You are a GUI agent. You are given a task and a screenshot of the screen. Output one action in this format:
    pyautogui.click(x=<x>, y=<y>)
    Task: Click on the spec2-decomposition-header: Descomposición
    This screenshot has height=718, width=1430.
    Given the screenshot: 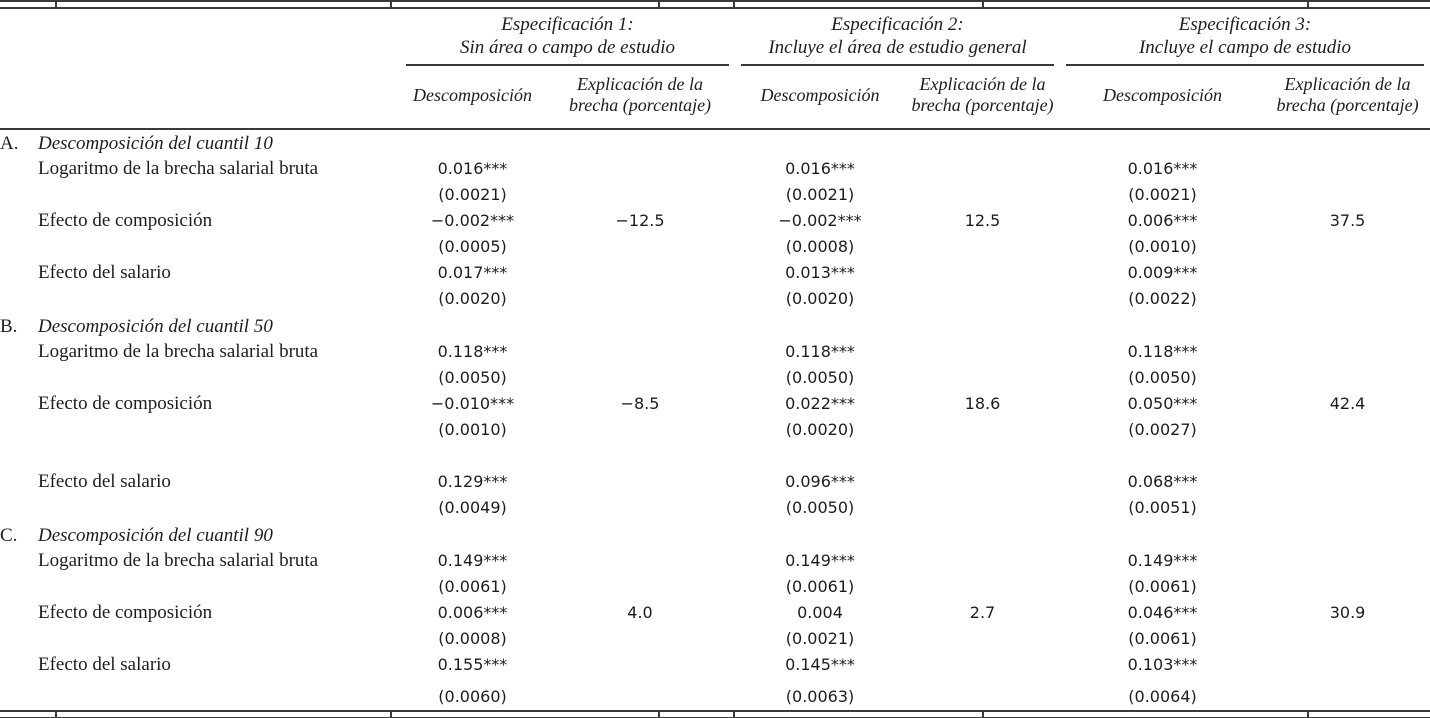 What is the action you would take?
    pyautogui.click(x=820, y=98)
    